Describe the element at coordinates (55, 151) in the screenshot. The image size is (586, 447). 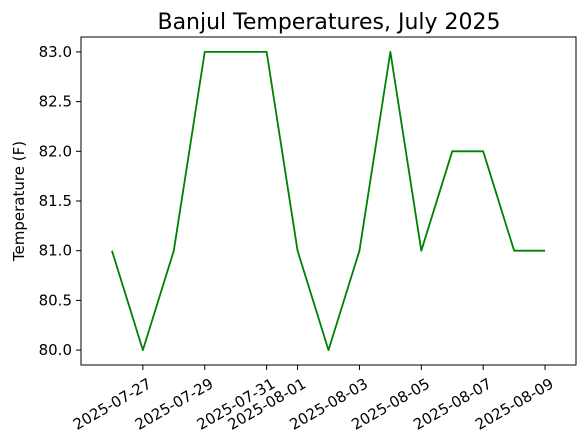
I see `y-tick-label: 82.0` at that location.